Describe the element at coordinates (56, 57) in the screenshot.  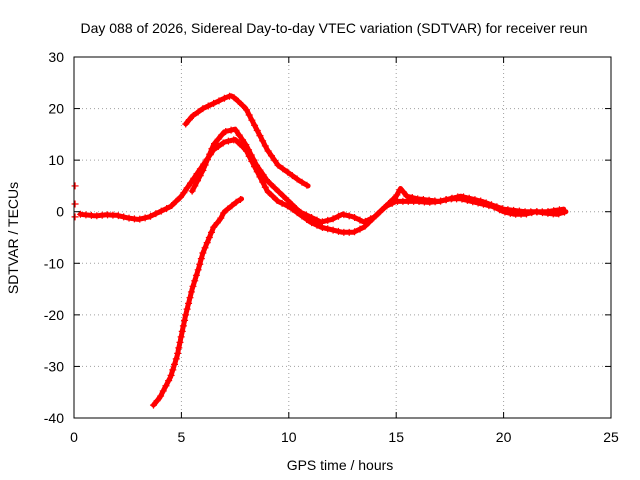
I see `y-tick-label: 30` at that location.